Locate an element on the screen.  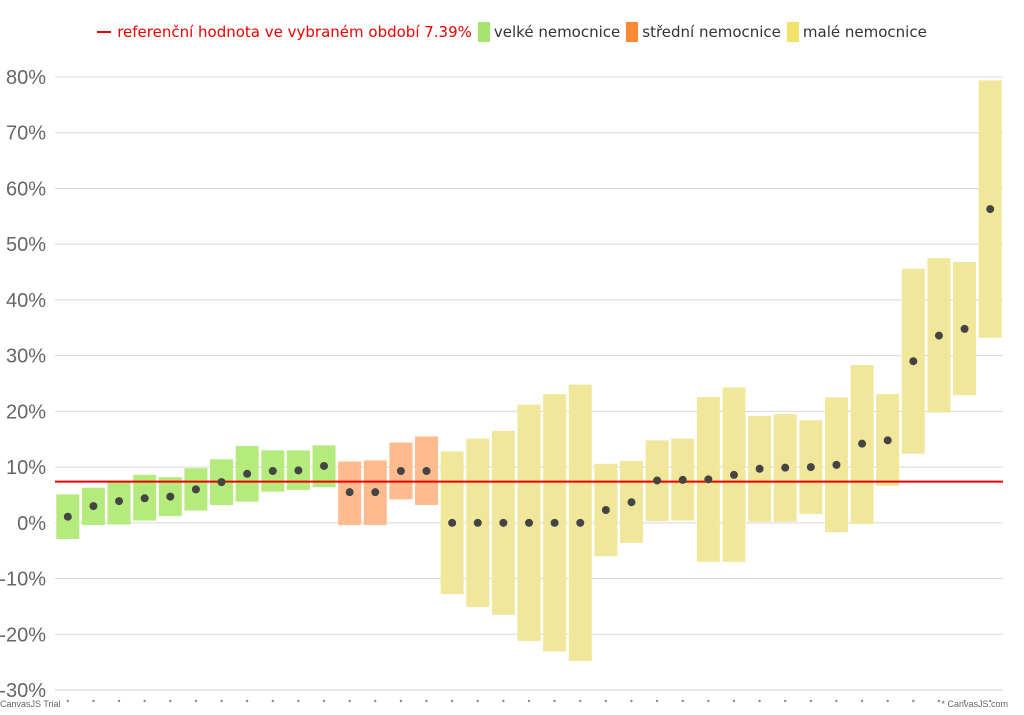
legend-label-large: velké nemocnice is located at coordinates (557, 32).